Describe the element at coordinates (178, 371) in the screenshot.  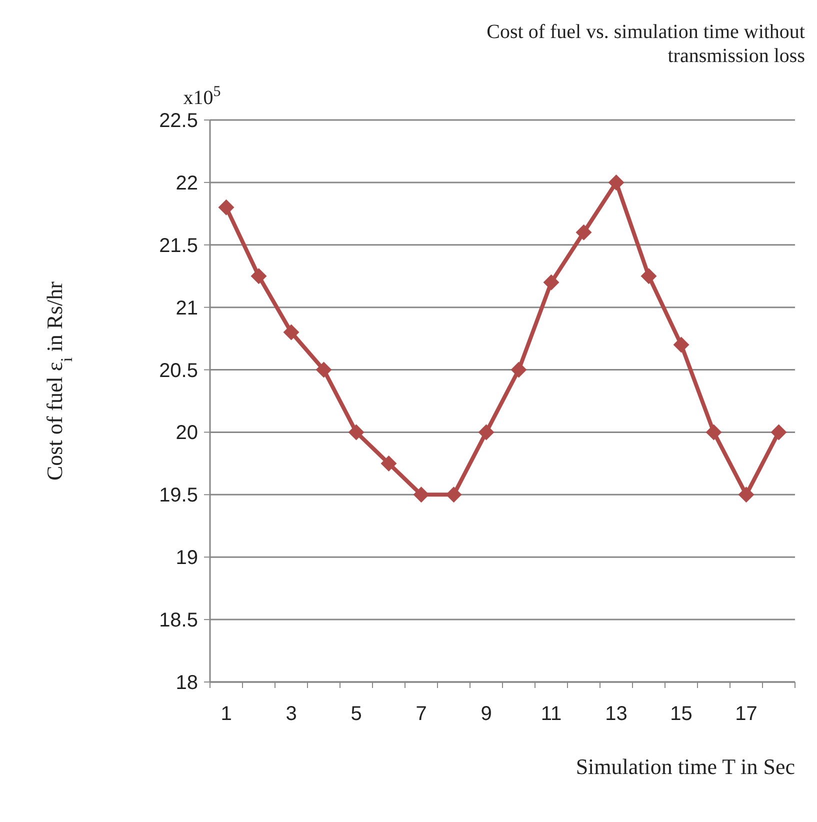
I see `y-tick-label: 20.5` at that location.